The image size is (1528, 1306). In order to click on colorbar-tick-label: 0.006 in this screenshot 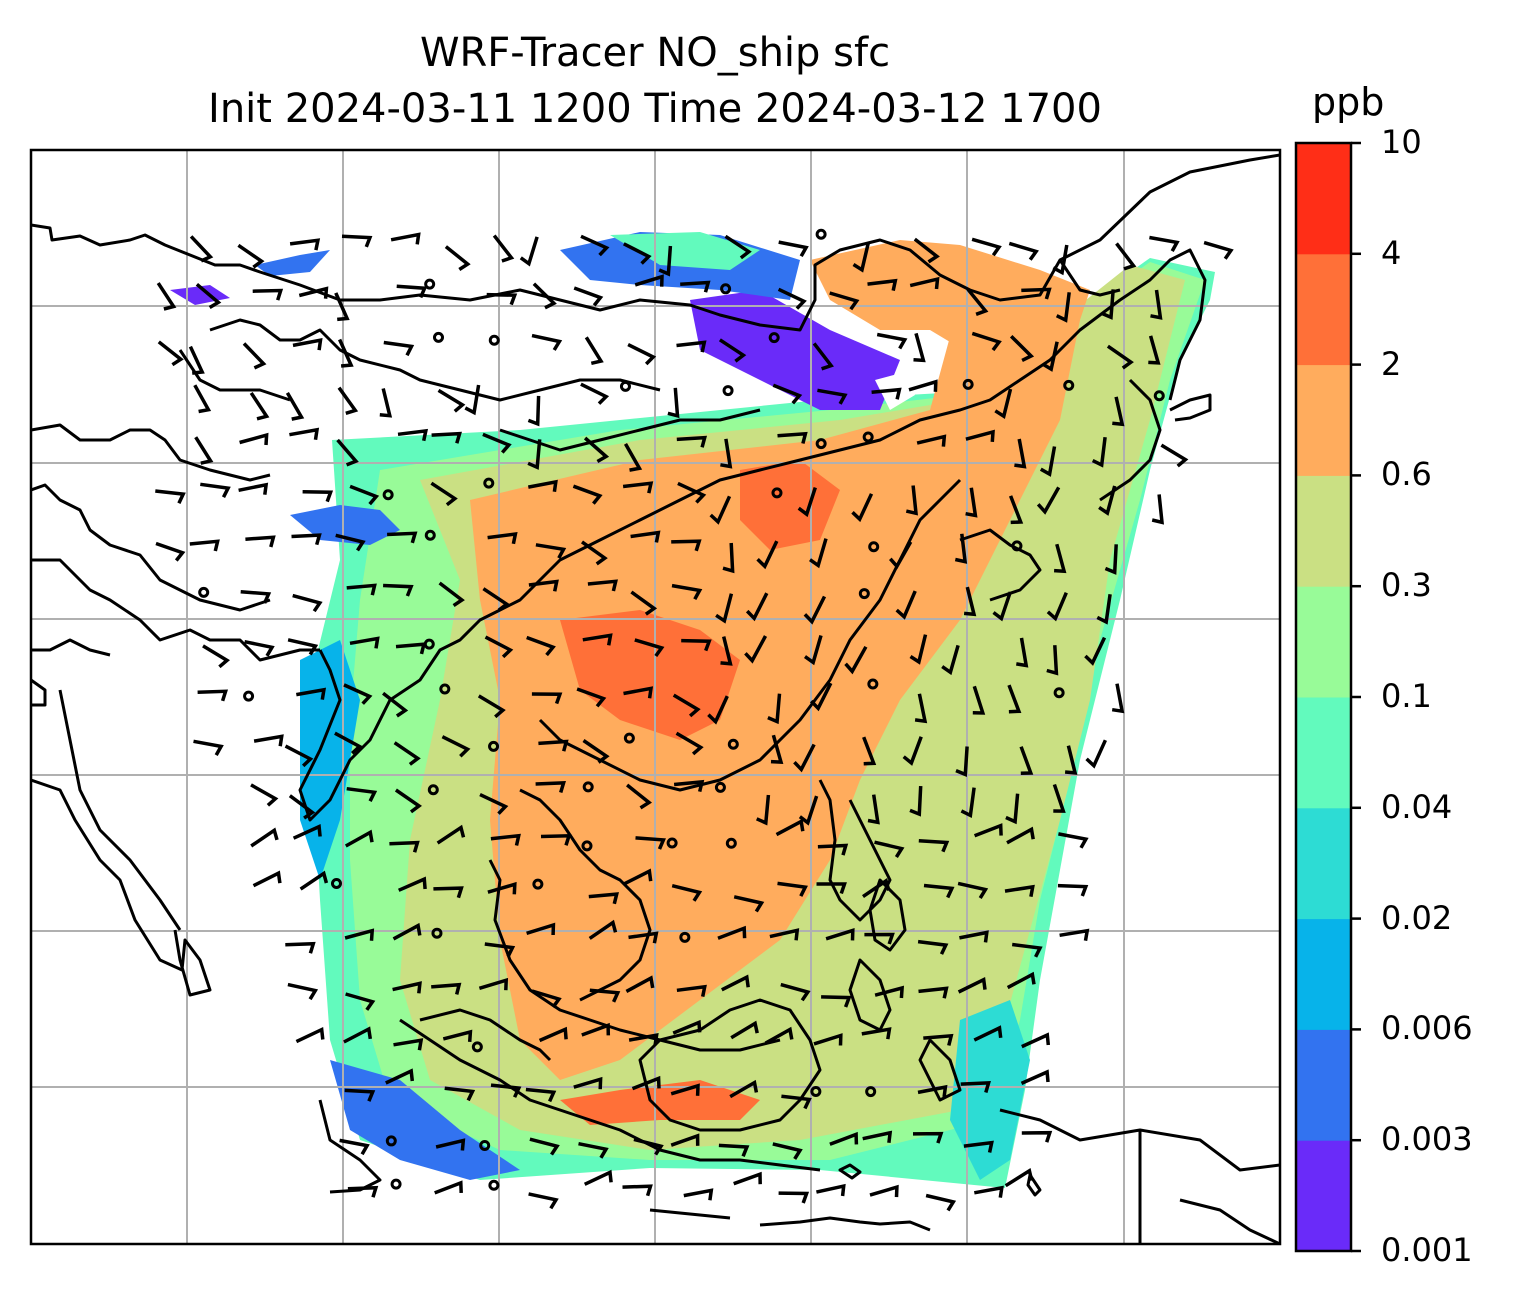, I will do `click(1427, 1028)`.